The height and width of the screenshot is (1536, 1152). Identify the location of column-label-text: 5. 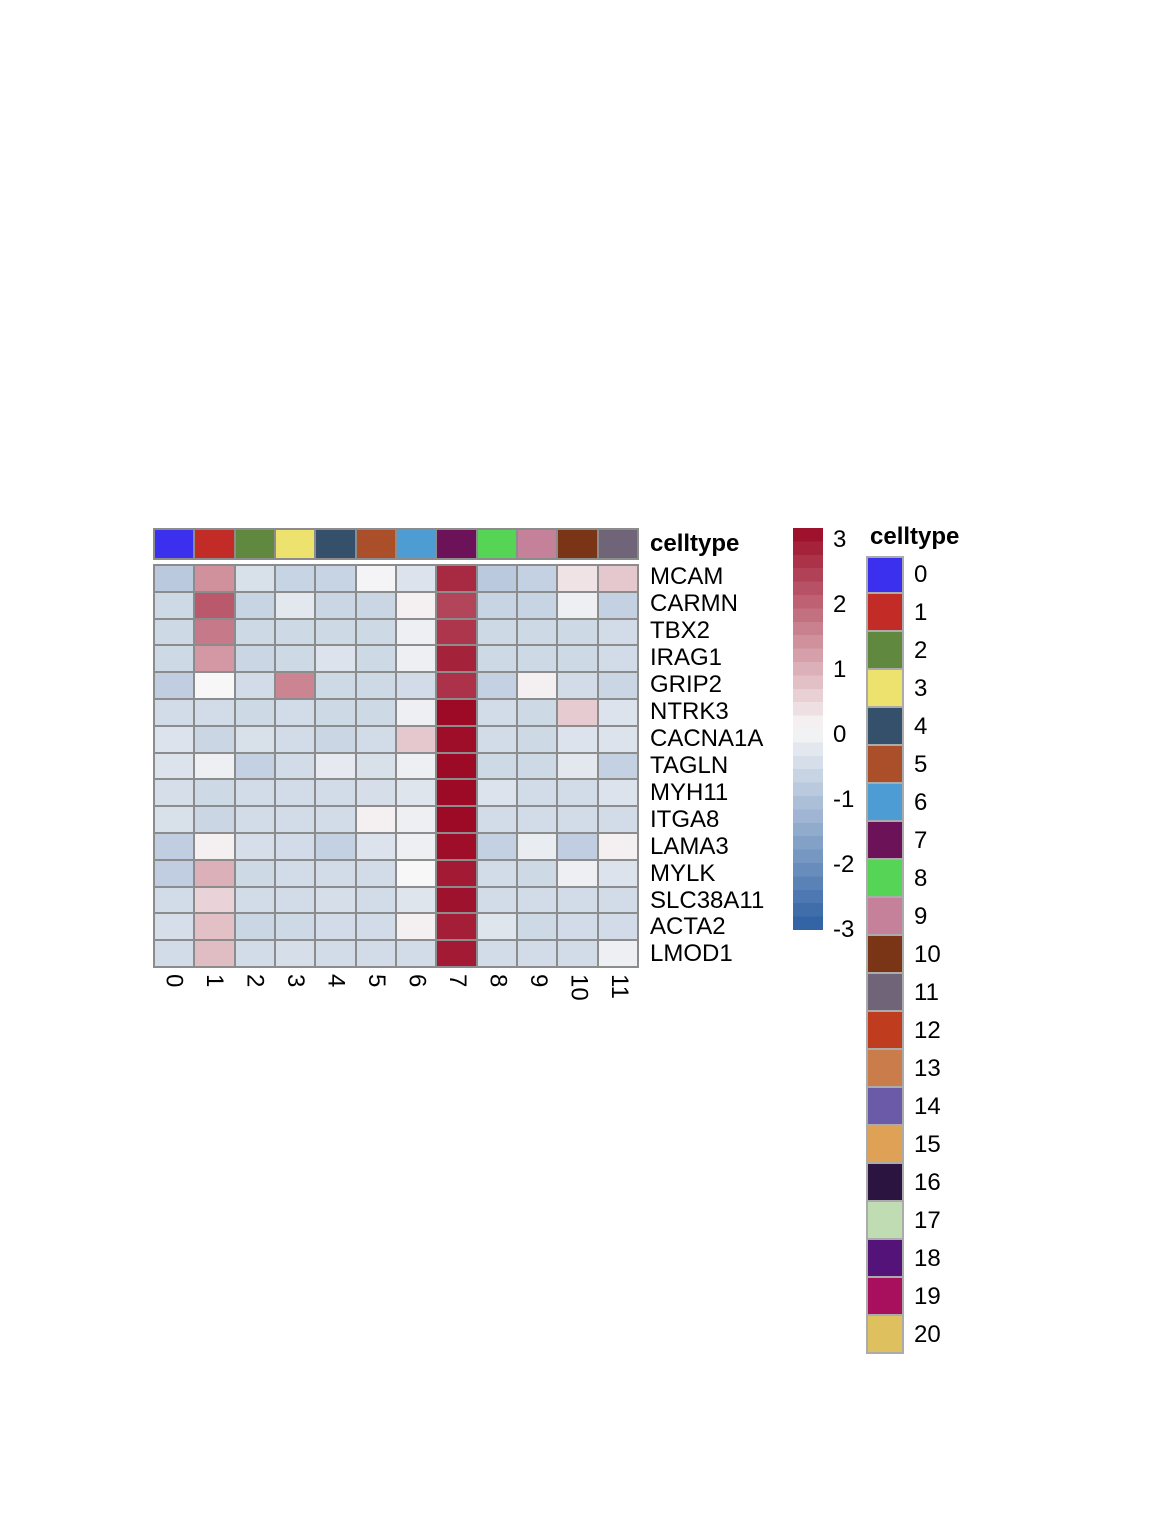
(376, 981).